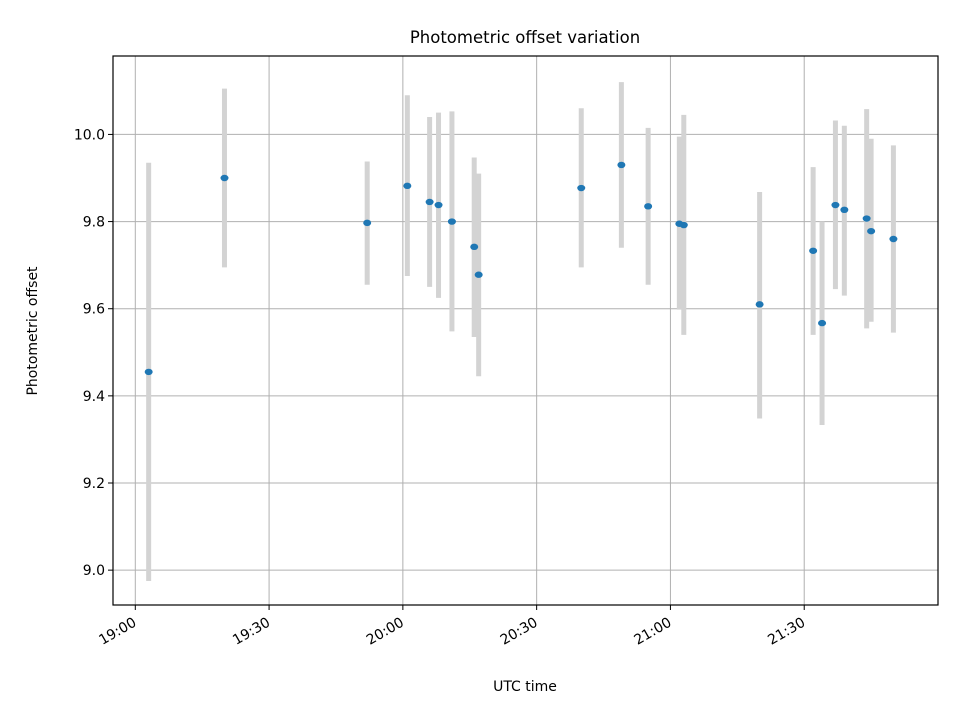  Describe the element at coordinates (94, 310) in the screenshot. I see `y-tick-label: 9.6` at that location.